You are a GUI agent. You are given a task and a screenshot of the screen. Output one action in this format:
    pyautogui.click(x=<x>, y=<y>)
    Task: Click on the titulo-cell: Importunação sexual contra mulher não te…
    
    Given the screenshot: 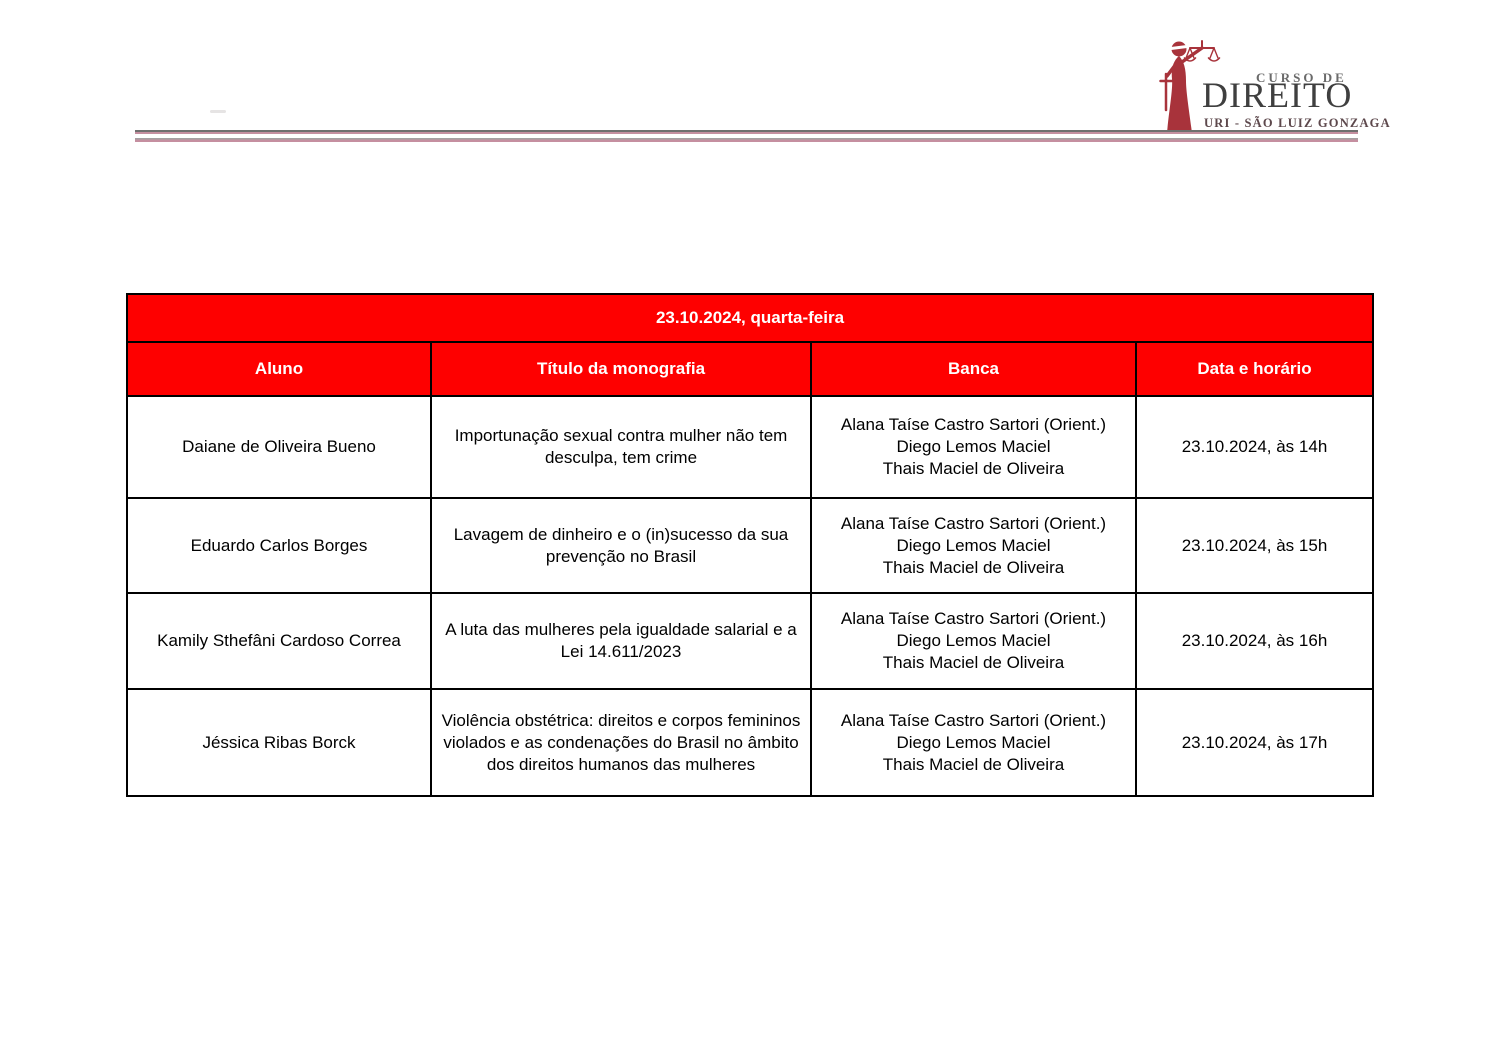 What is the action you would take?
    pyautogui.click(x=621, y=447)
    